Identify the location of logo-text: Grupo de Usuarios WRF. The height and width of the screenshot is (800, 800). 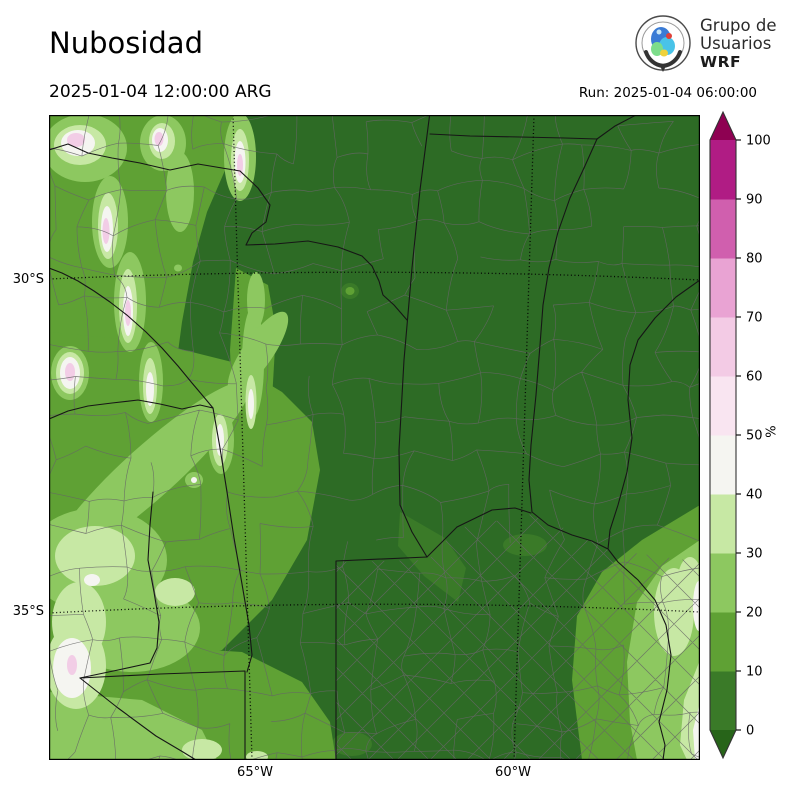
(738, 44).